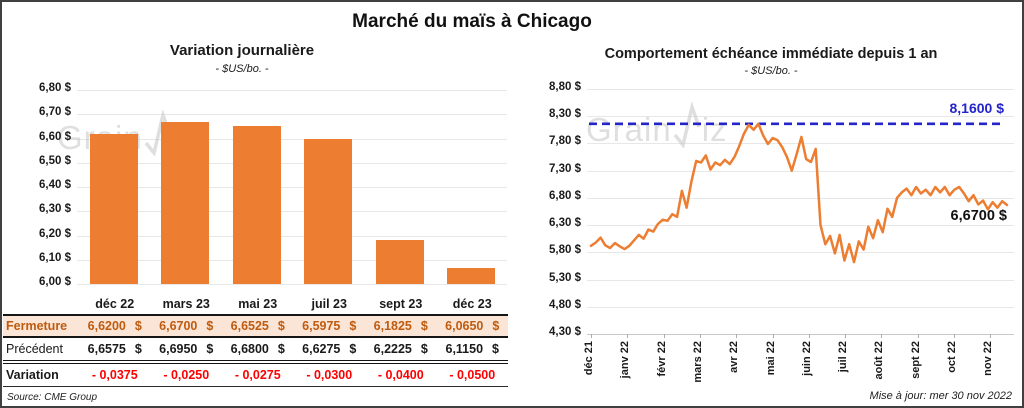  What do you see at coordinates (258, 303) in the screenshot?
I see `column-header: mai 23` at bounding box center [258, 303].